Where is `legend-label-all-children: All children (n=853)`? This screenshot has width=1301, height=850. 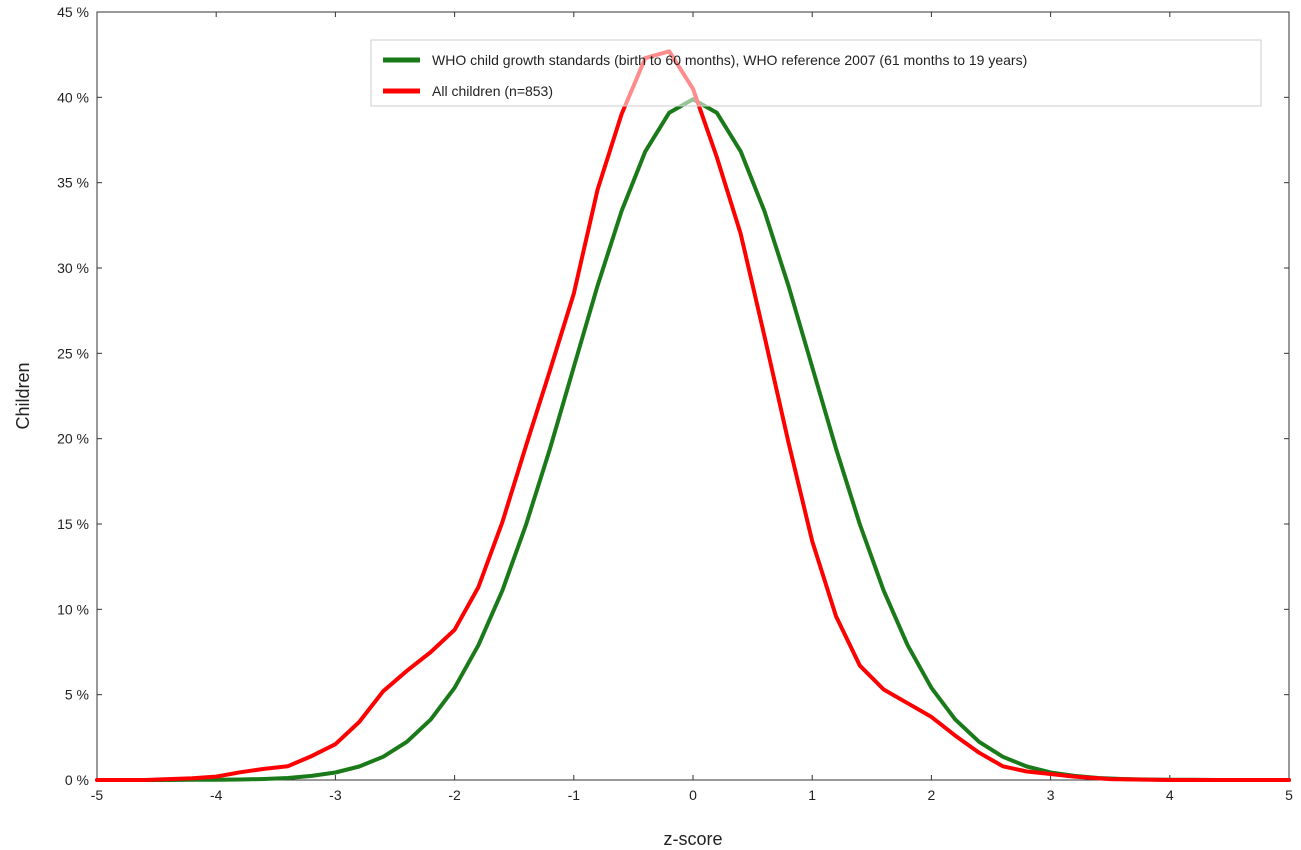
legend-label-all-children: All children (n=853) is located at coordinates (492, 91).